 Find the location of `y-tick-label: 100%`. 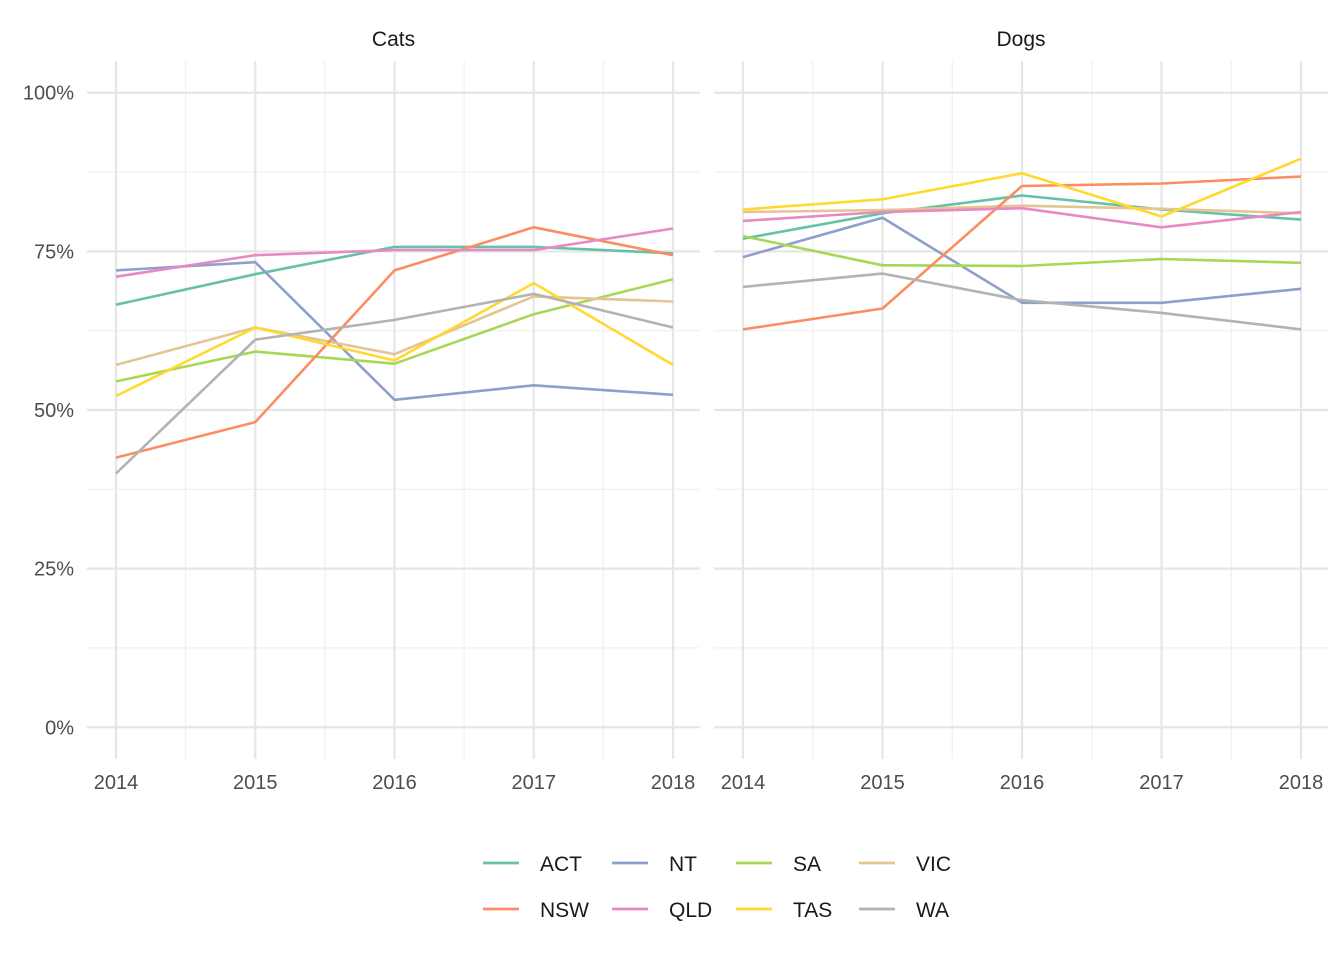

y-tick-label: 100% is located at coordinates (48, 94).